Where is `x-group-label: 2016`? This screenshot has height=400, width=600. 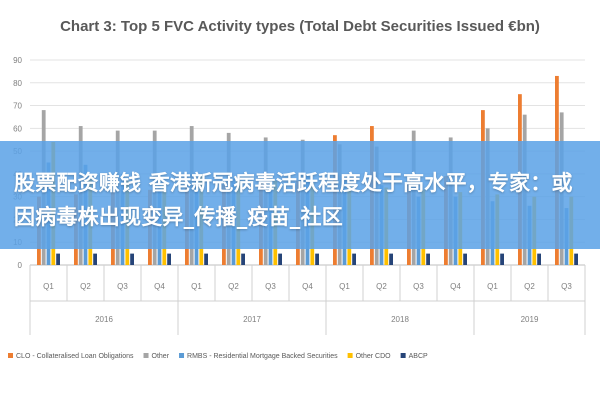
x-group-label: 2016 is located at coordinates (104, 319).